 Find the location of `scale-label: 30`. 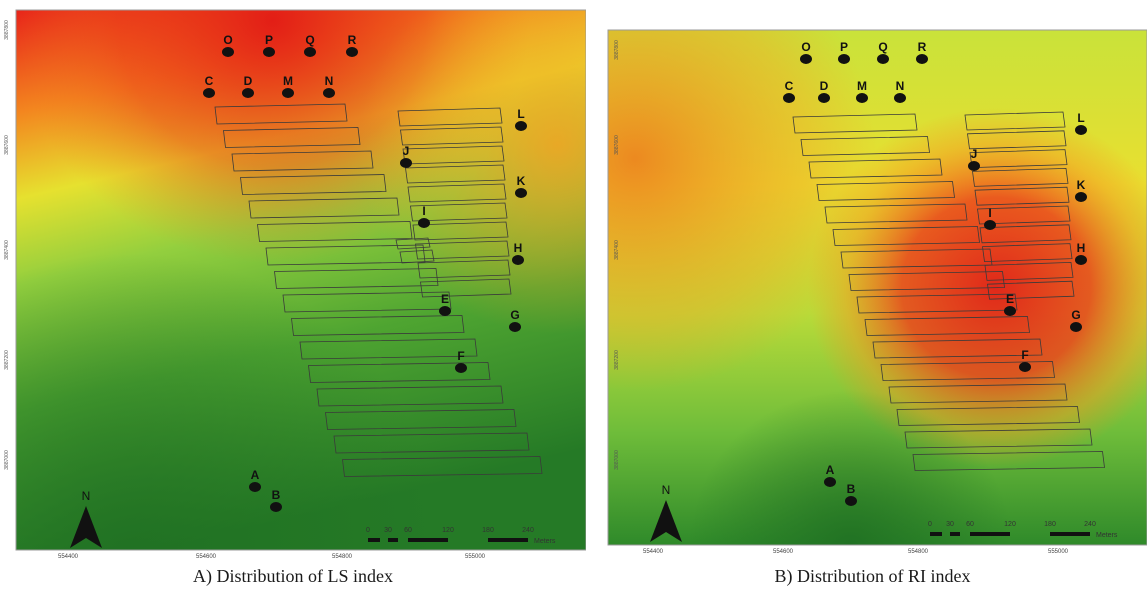

scale-label: 30 is located at coordinates (388, 530).